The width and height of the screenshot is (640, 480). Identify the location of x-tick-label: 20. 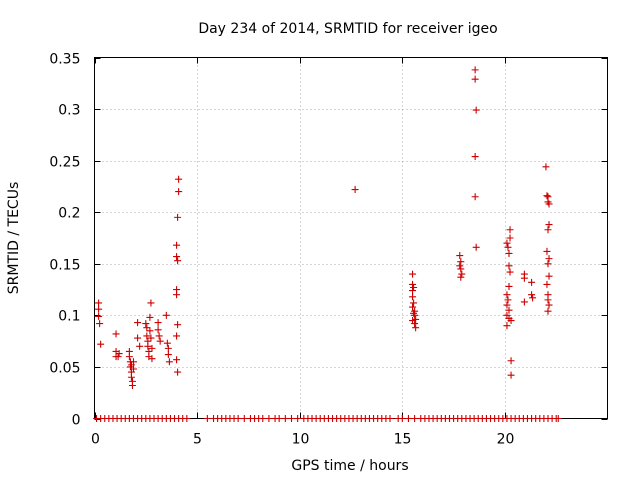
(506, 440).